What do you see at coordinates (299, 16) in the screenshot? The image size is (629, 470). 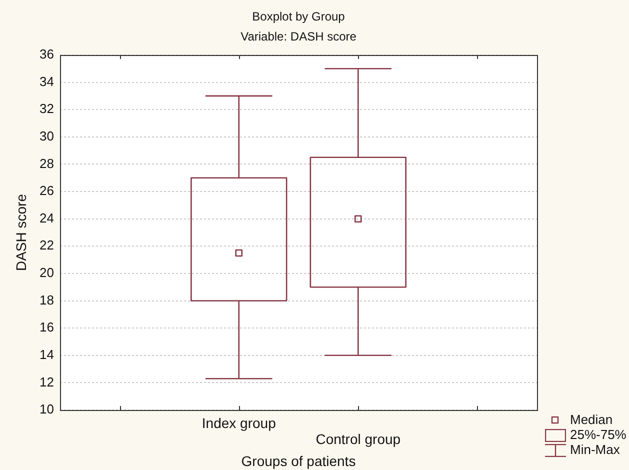 I see `chart-title: Boxplot by Group` at bounding box center [299, 16].